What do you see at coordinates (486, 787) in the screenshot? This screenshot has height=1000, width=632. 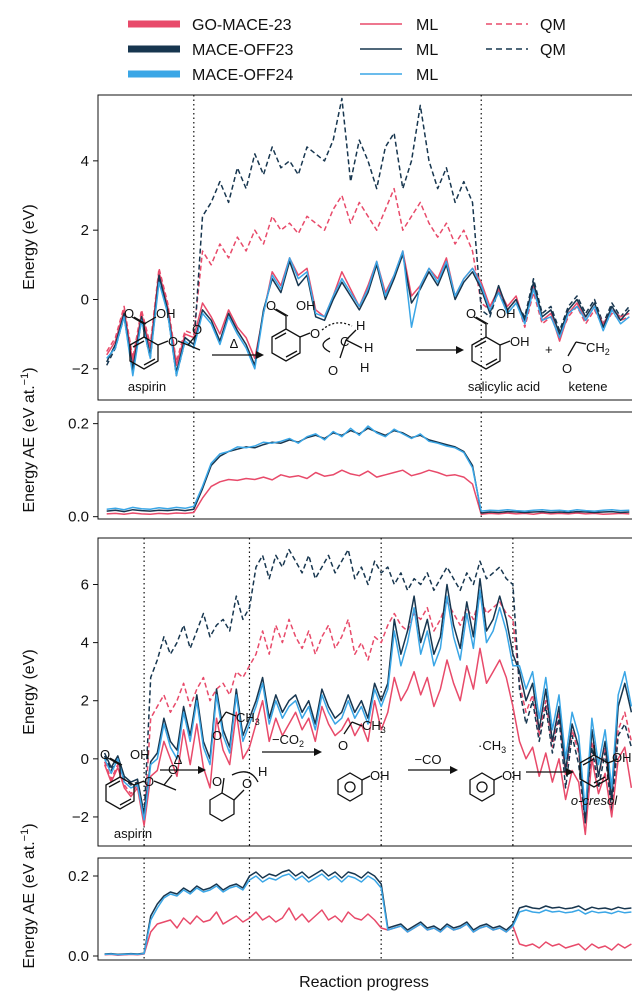 I see `intermediate-3-structure` at bounding box center [486, 787].